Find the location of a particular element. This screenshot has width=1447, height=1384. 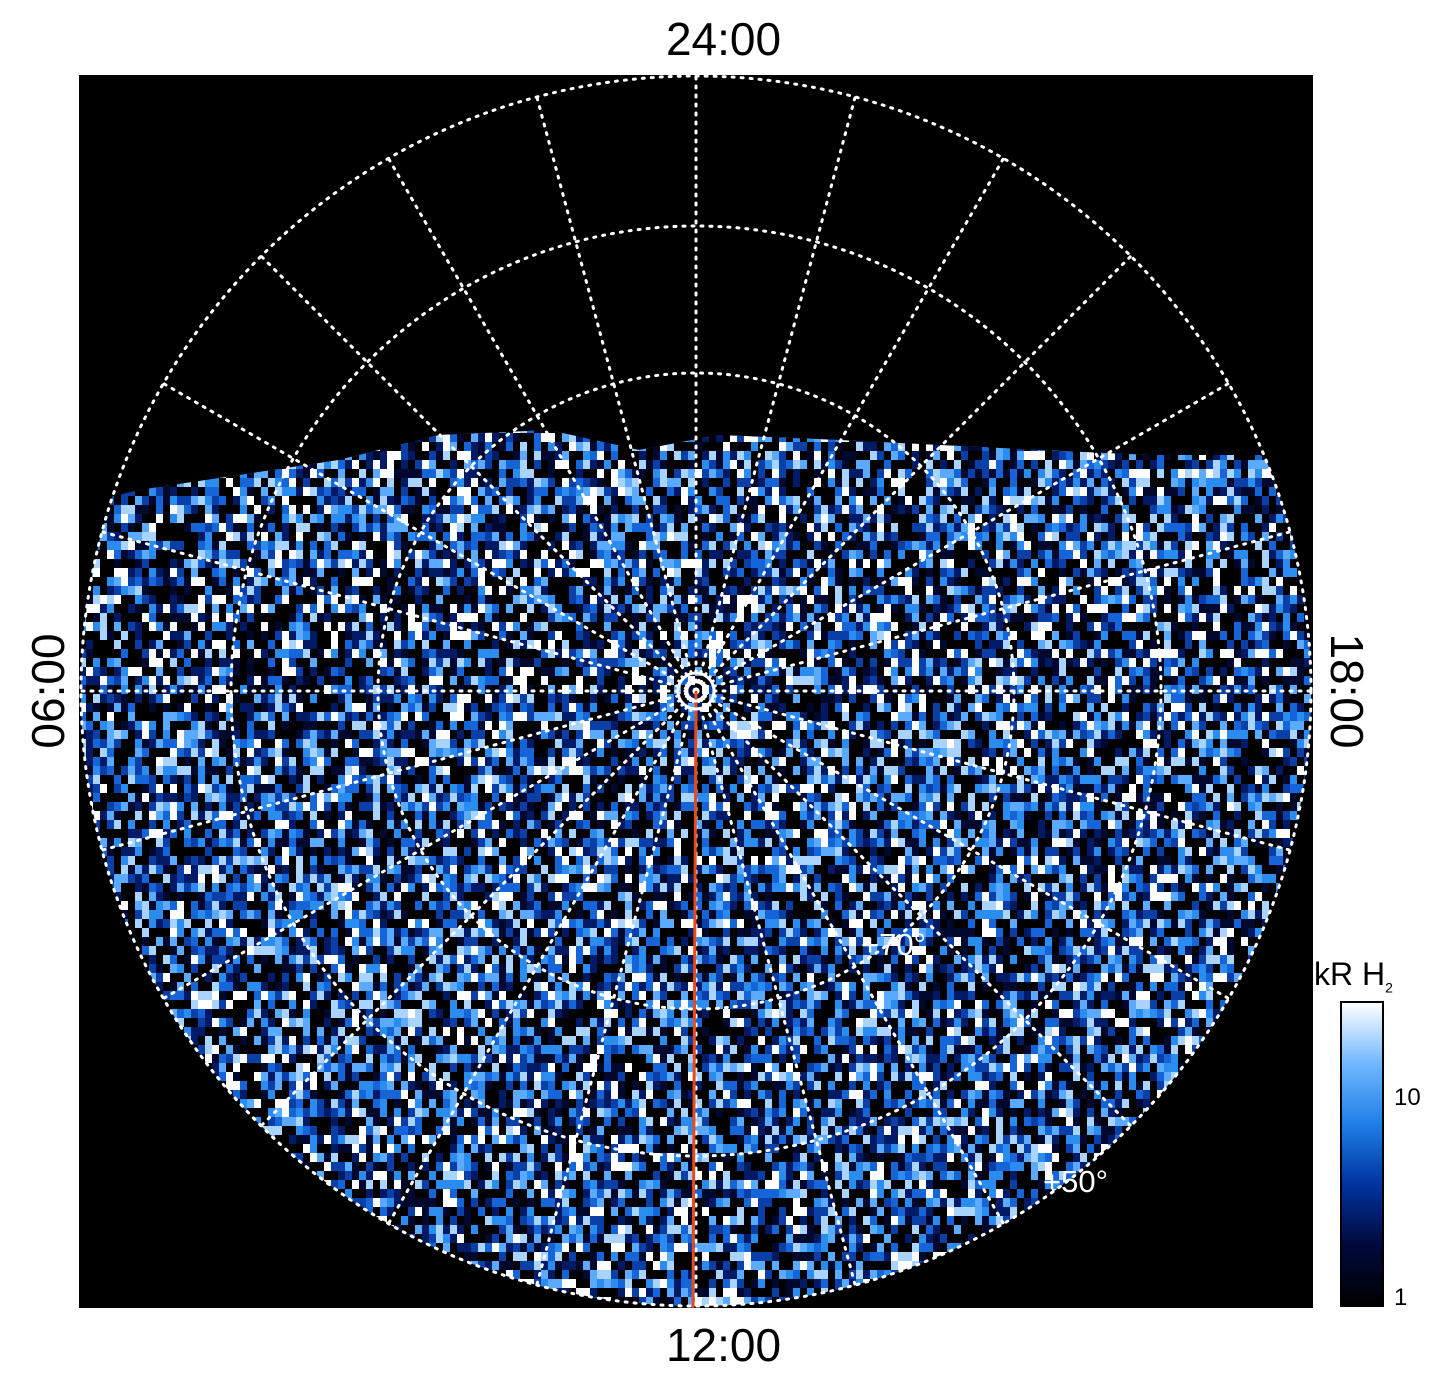

latitude-label-inner: +70° is located at coordinates (893, 944).